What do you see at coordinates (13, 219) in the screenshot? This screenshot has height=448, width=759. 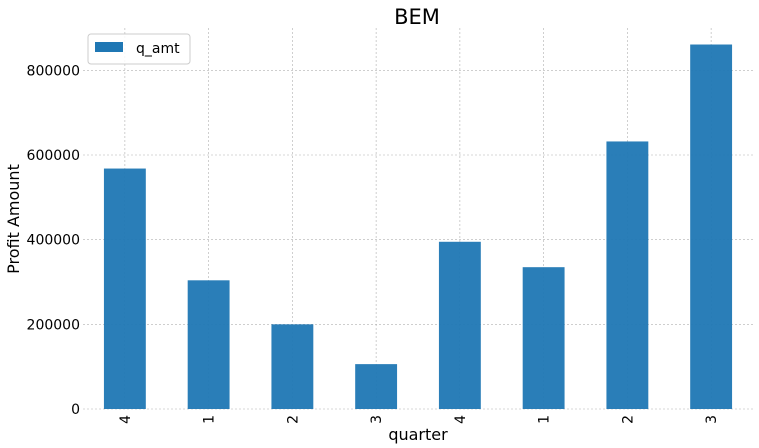 I see `y-axis-label: Profit Amount` at bounding box center [13, 219].